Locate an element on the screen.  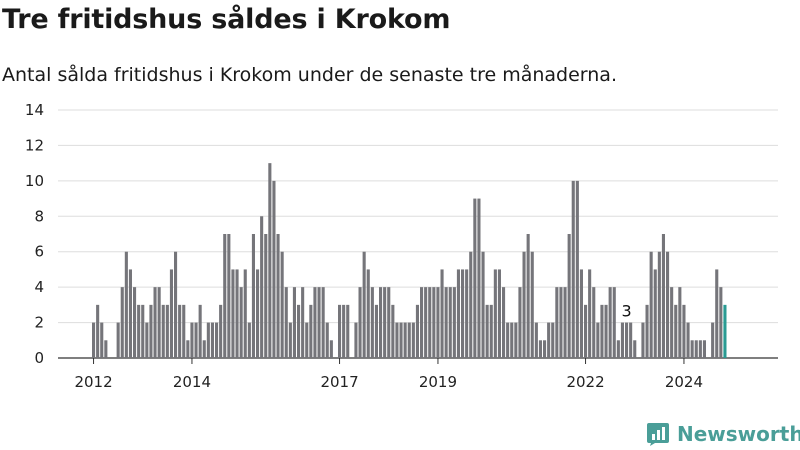
y-tick-label-8: 8 is located at coordinates (39, 216).